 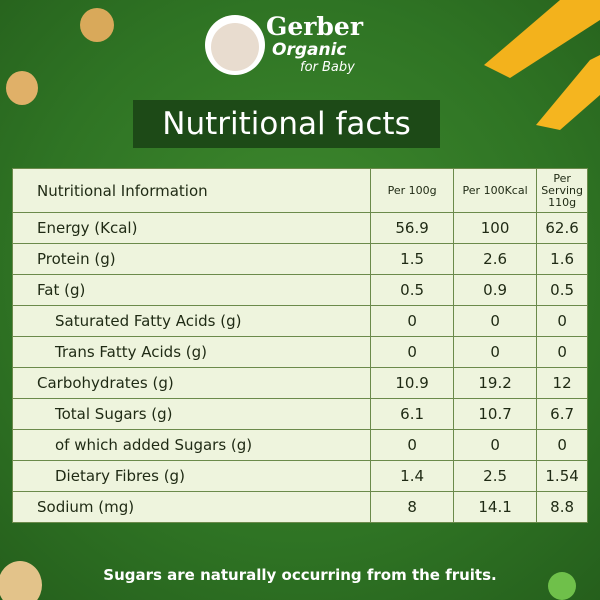 What do you see at coordinates (495, 190) in the screenshot?
I see `header-cell: Per 100Kcal` at bounding box center [495, 190].